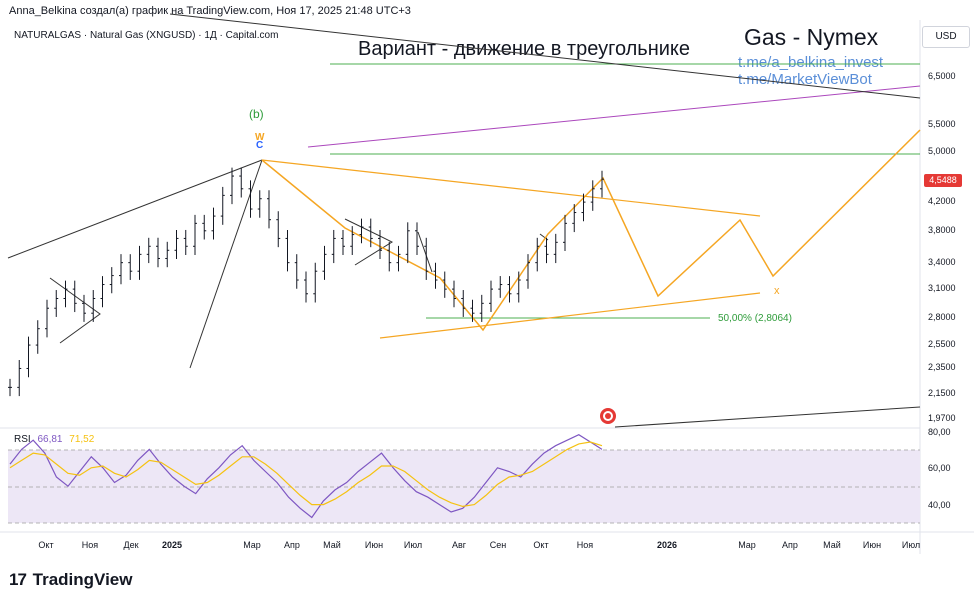 This screenshot has width=974, height=604. I want to click on currency-selector: USD, so click(946, 37).